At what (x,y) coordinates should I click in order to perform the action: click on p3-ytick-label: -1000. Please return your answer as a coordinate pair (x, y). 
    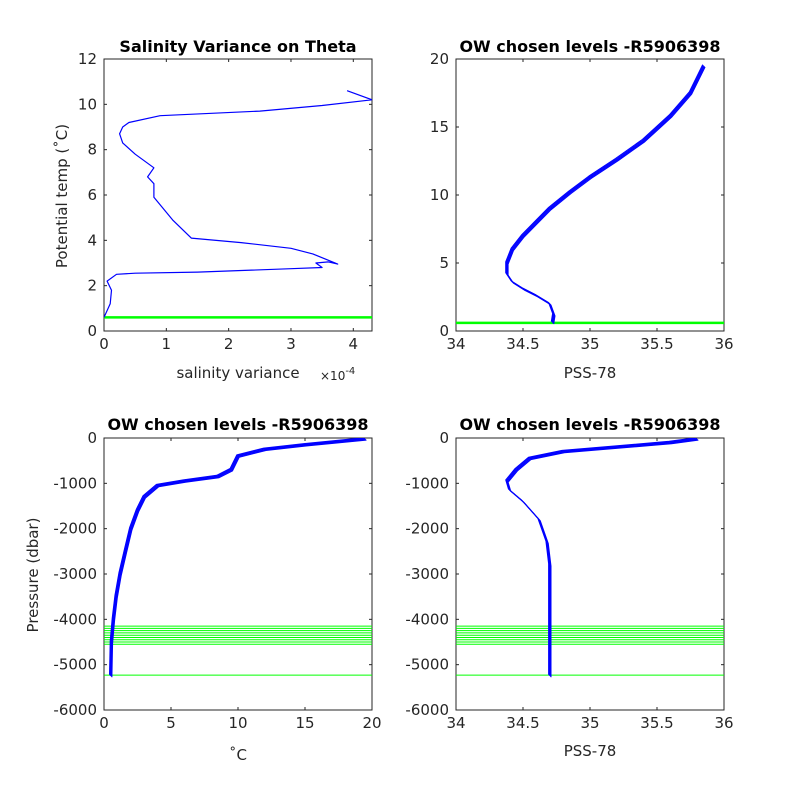
    Looking at the image, I should click on (75, 483).